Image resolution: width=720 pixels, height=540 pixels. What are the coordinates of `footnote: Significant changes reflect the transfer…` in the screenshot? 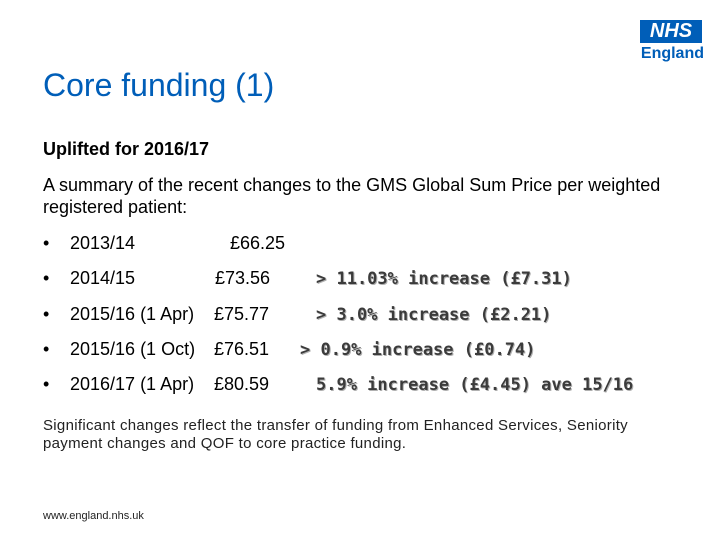 It's located at (335, 434).